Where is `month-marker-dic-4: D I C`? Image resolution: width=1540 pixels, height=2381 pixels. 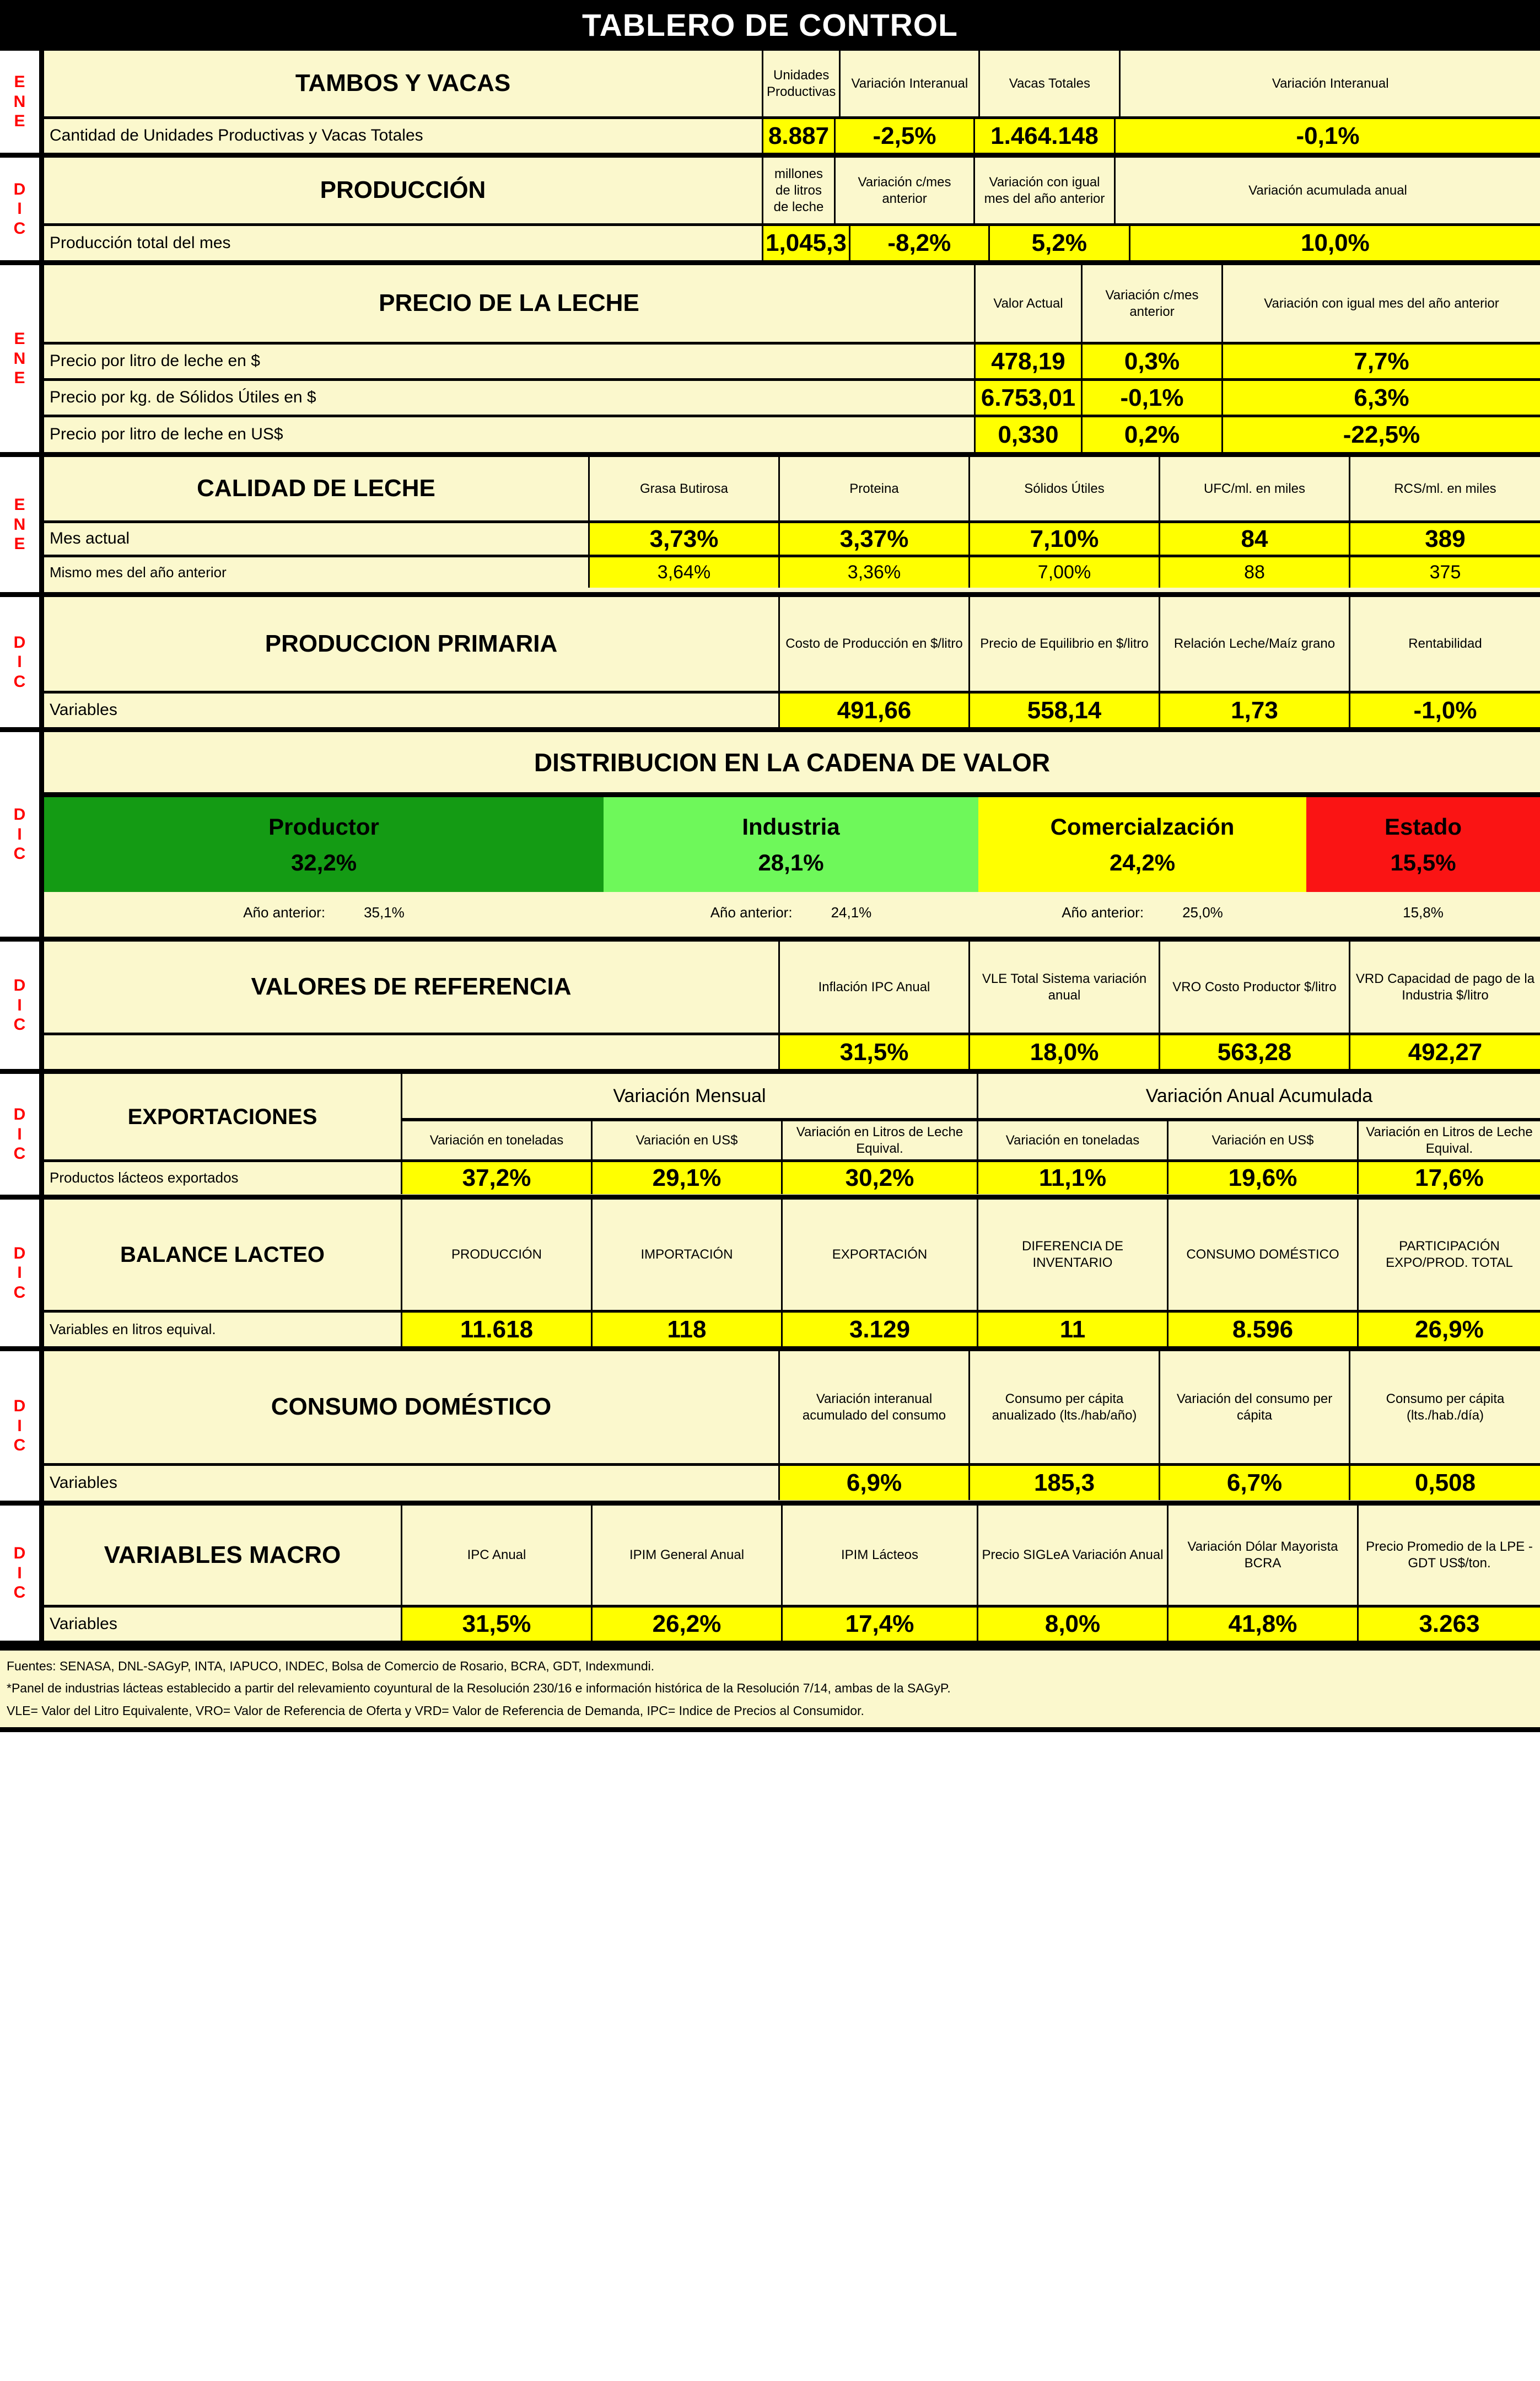 month-marker-dic-4: D I C is located at coordinates (22, 1006).